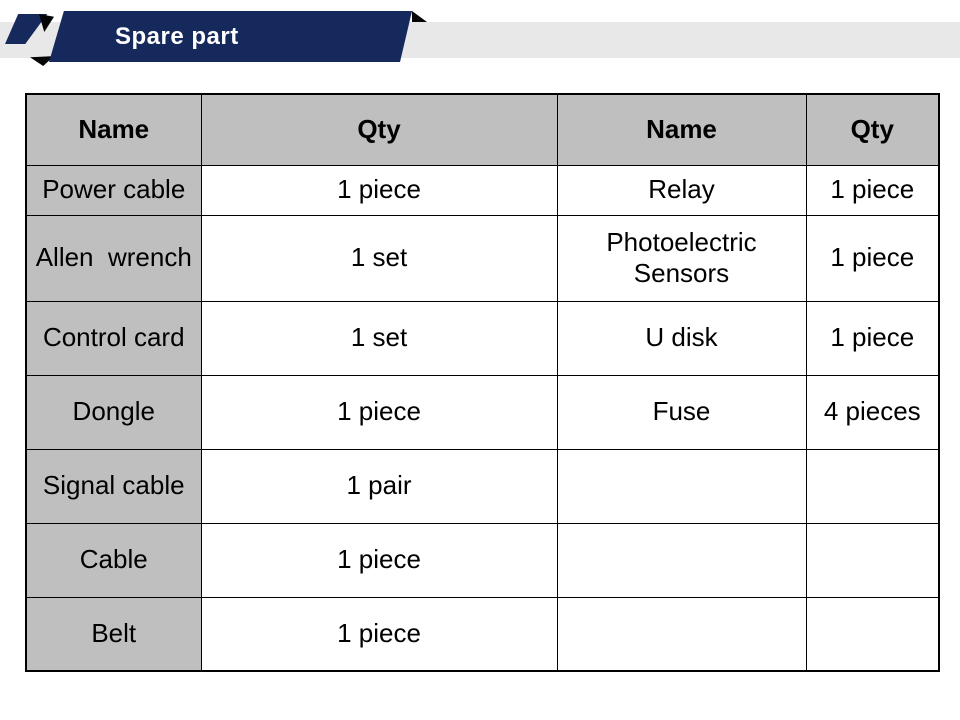  Describe the element at coordinates (379, 129) in the screenshot. I see `header-qty-1: Qty` at that location.